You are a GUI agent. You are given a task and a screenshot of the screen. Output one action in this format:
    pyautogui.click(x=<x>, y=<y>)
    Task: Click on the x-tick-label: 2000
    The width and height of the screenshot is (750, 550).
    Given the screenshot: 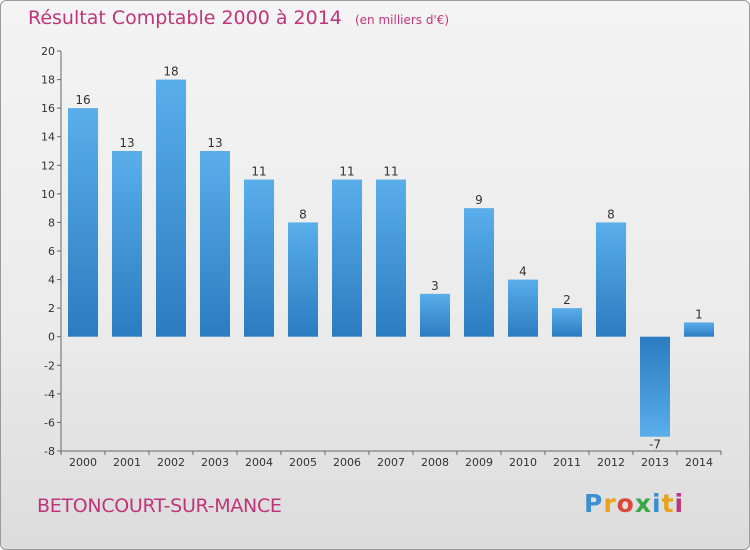 What is the action you would take?
    pyautogui.click(x=83, y=462)
    